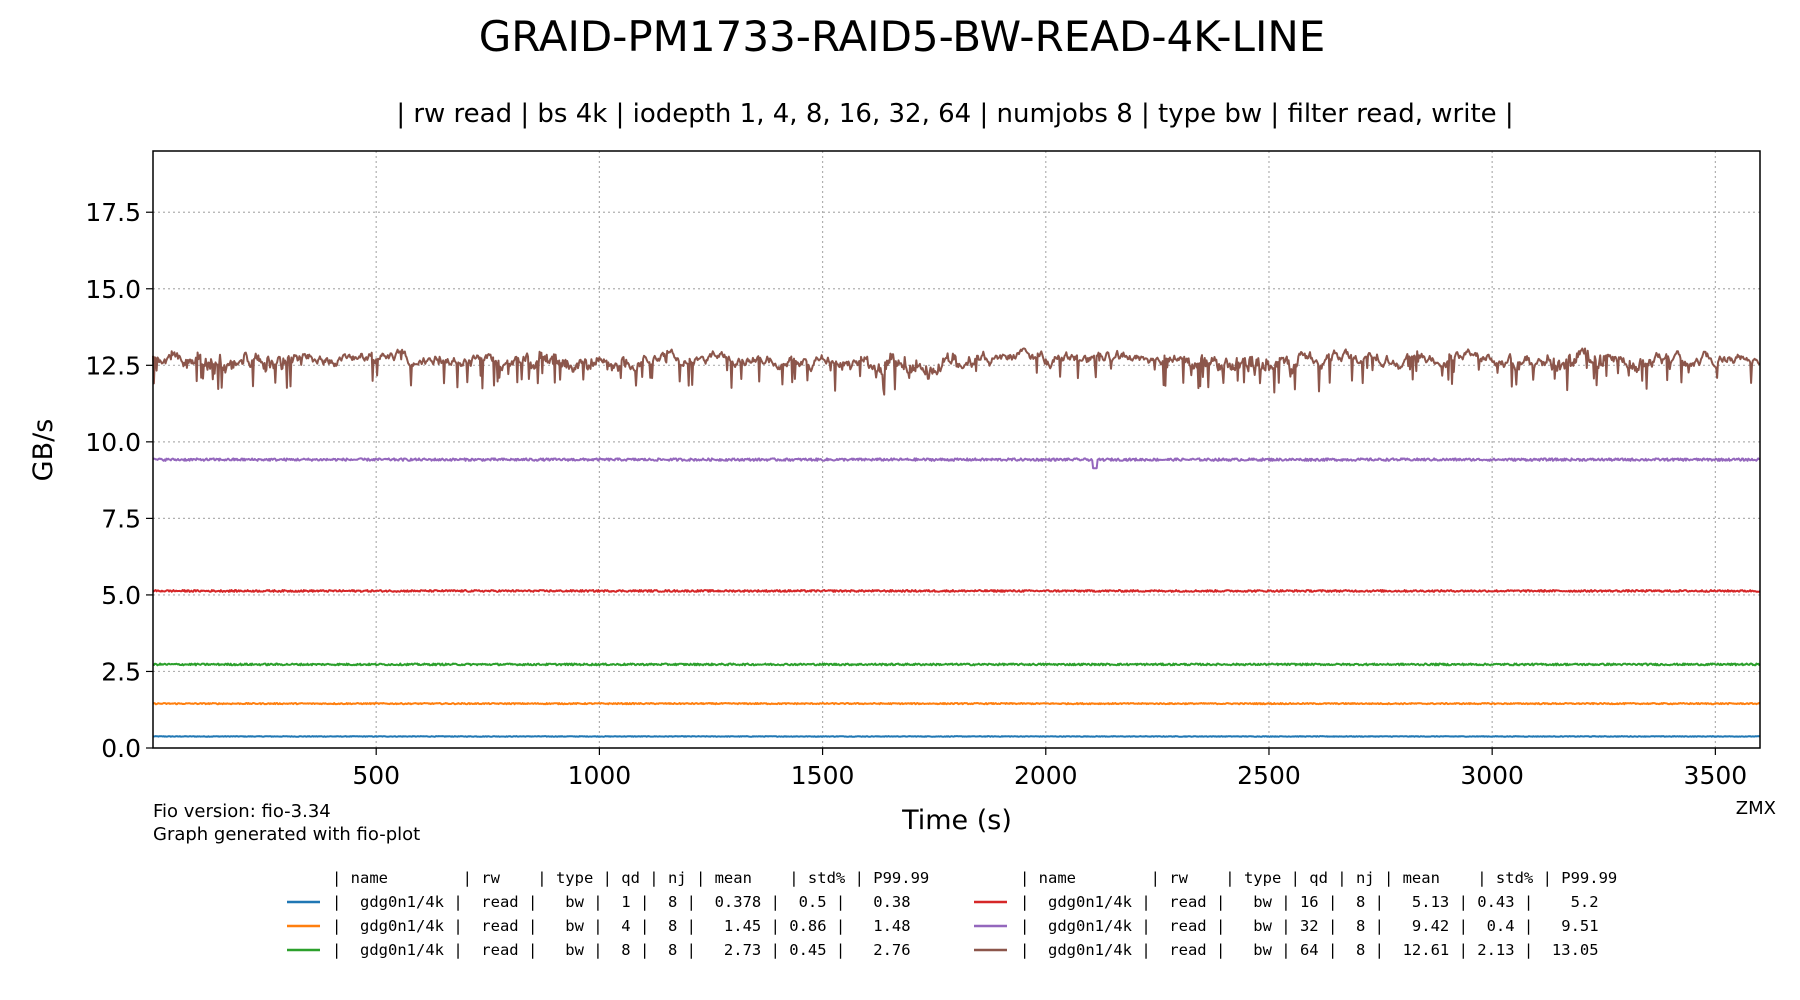 Image resolution: width=1800 pixels, height=1000 pixels. What do you see at coordinates (121, 518) in the screenshot?
I see `y-tick-label: 7.5` at bounding box center [121, 518].